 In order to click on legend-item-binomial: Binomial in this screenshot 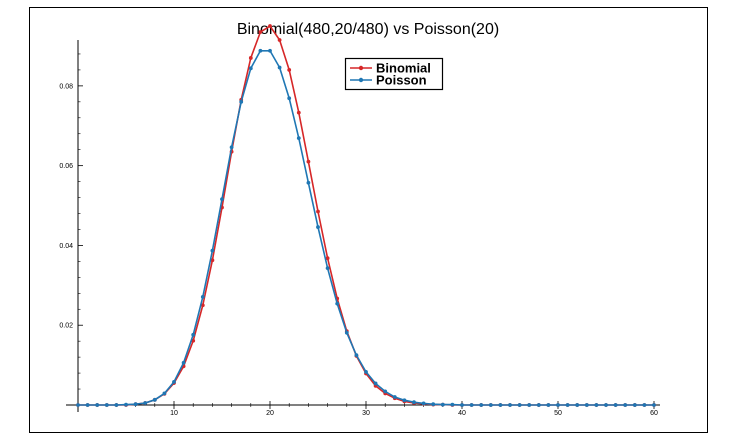, I will do `click(390, 68)`.